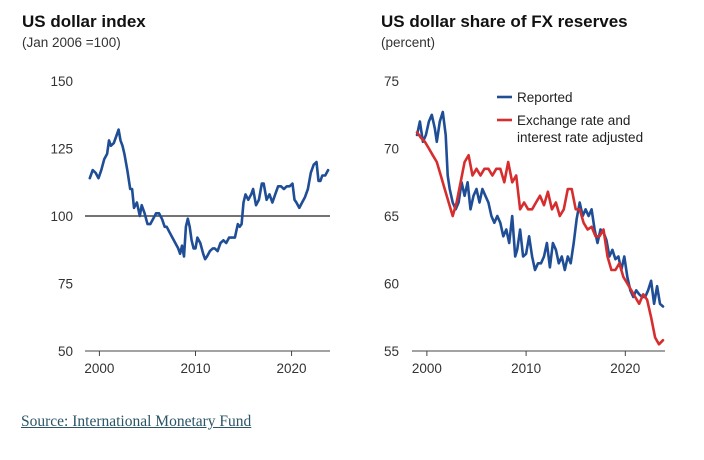 The image size is (704, 460). Describe the element at coordinates (84, 21) in the screenshot. I see `chart-title: US dollar index` at that location.